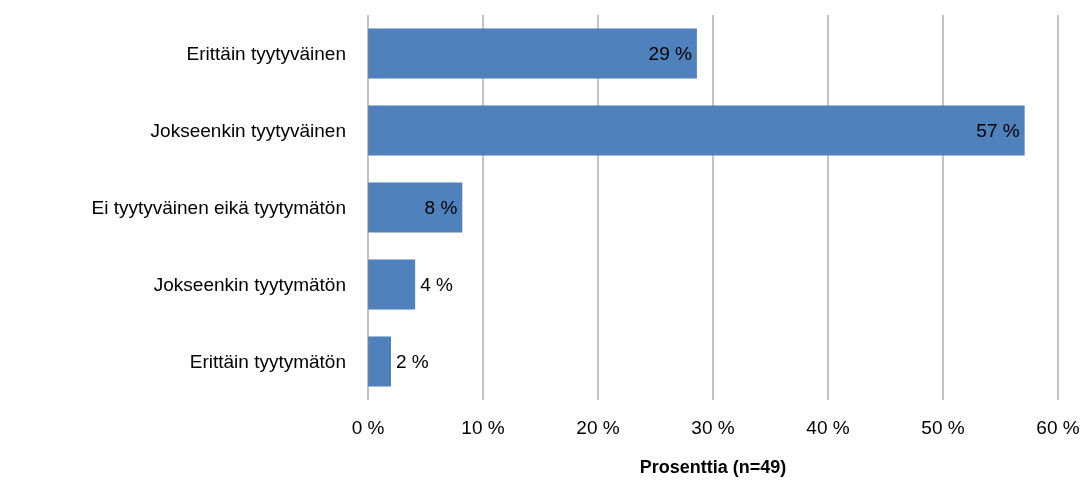 The image size is (1092, 489). I want to click on x-tick-label: 60 %, so click(1058, 427).